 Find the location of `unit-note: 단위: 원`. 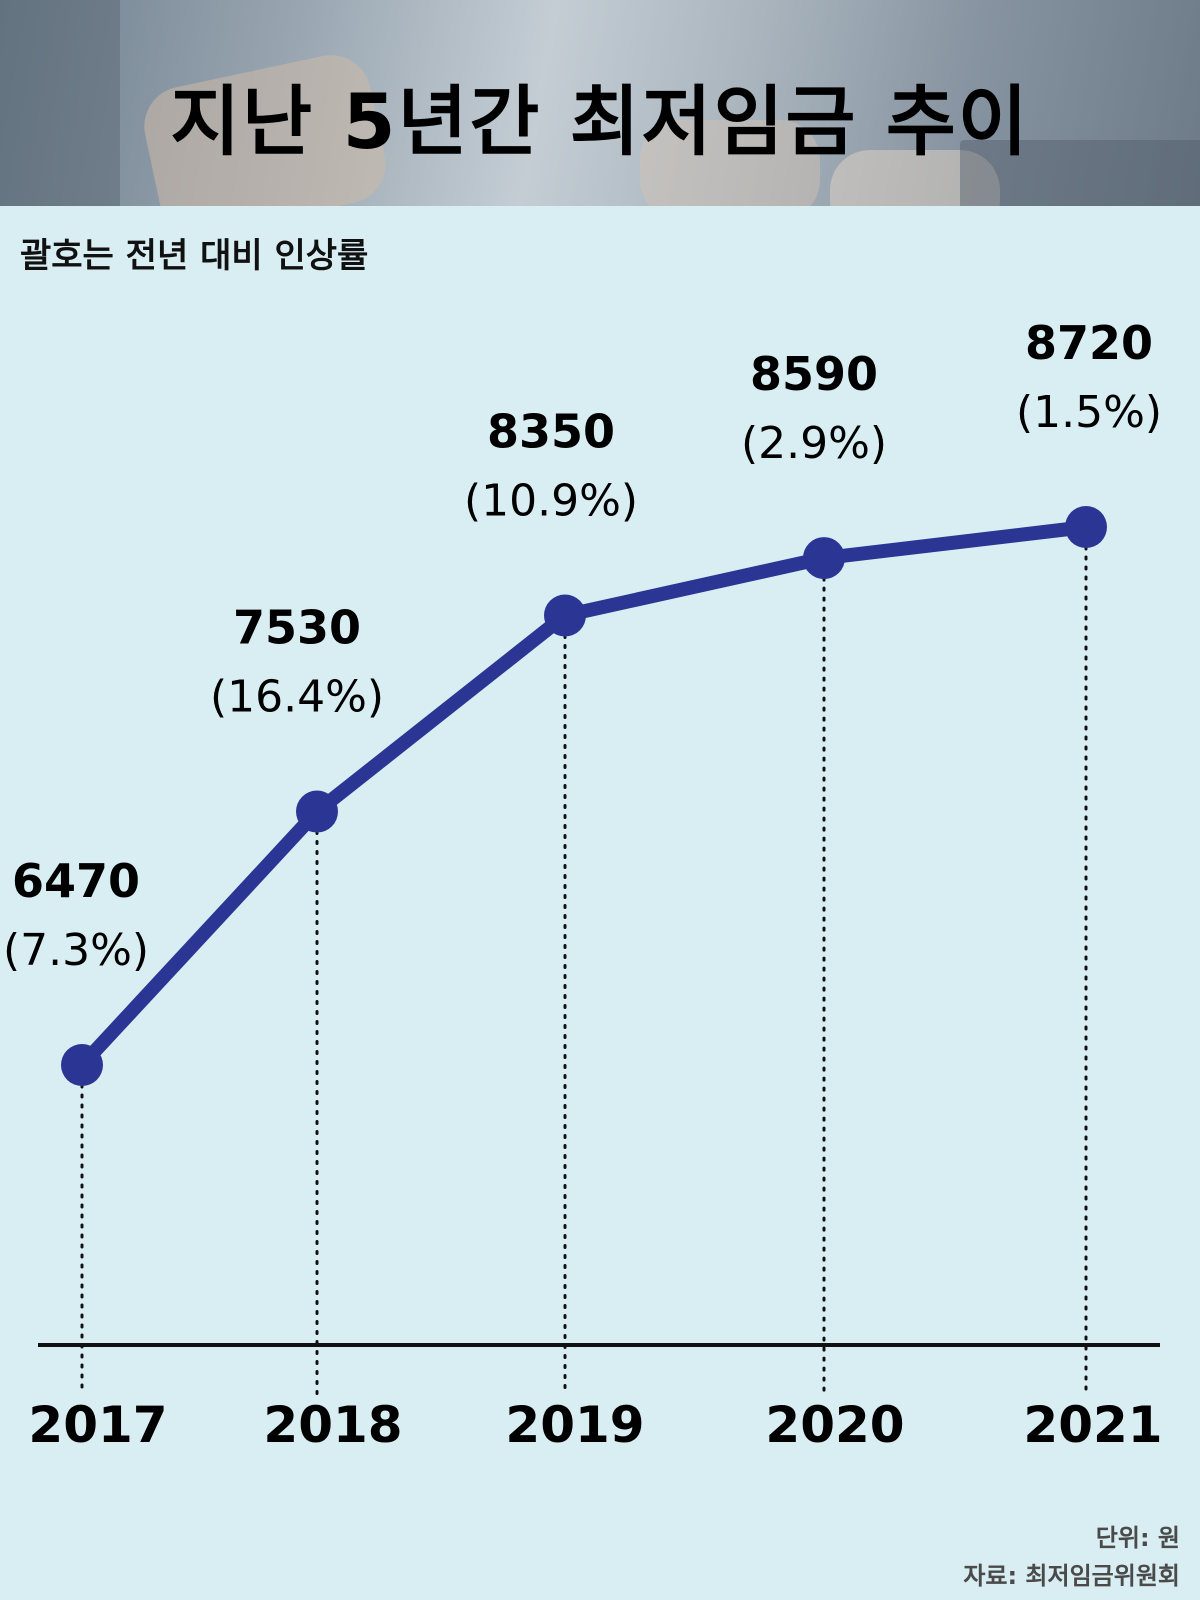

unit-note: 단위: 원 is located at coordinates (1137, 1538).